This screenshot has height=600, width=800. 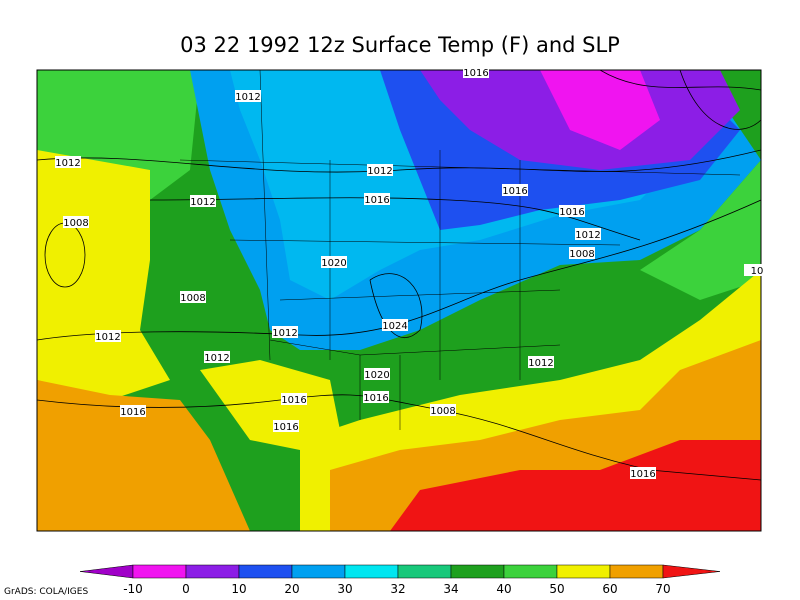 I want to click on colorbar-label: 30, so click(x=344, y=589).